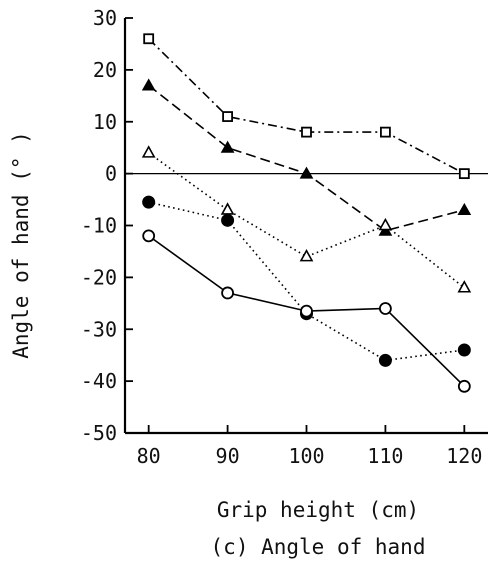 This screenshot has width=492, height=565. Describe the element at coordinates (21, 245) in the screenshot. I see `y-axis-title: Angle of hand (° )` at that location.